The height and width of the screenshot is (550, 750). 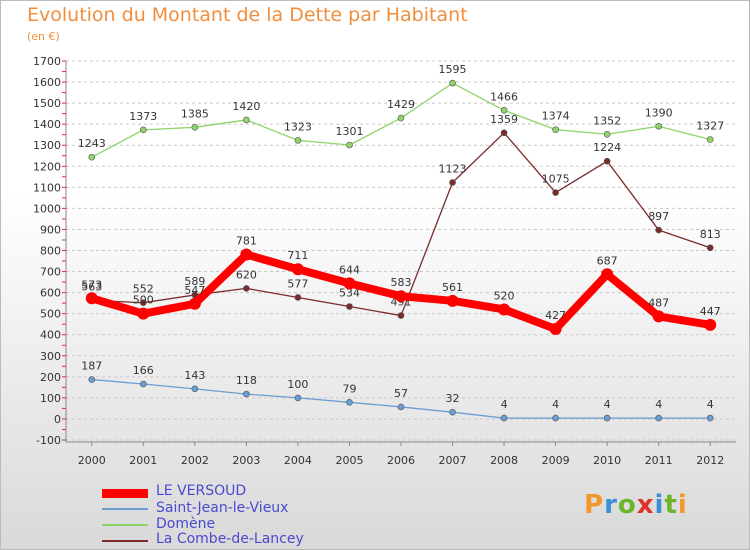 What do you see at coordinates (50, 314) in the screenshot?
I see `y-tick-label: 500` at bounding box center [50, 314].